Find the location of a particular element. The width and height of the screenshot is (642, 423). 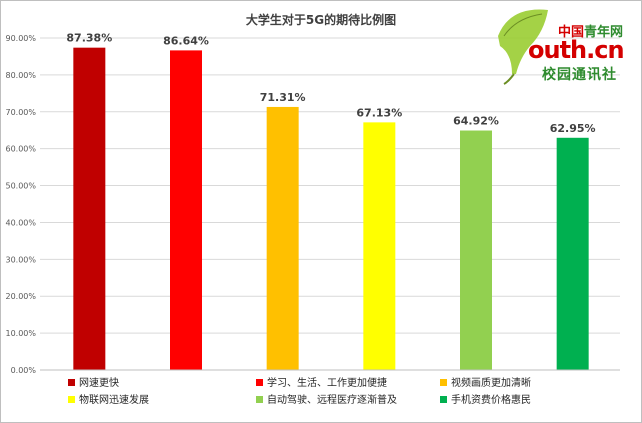

watermark-subtitle: 校园通讯社 is located at coordinates (579, 75).